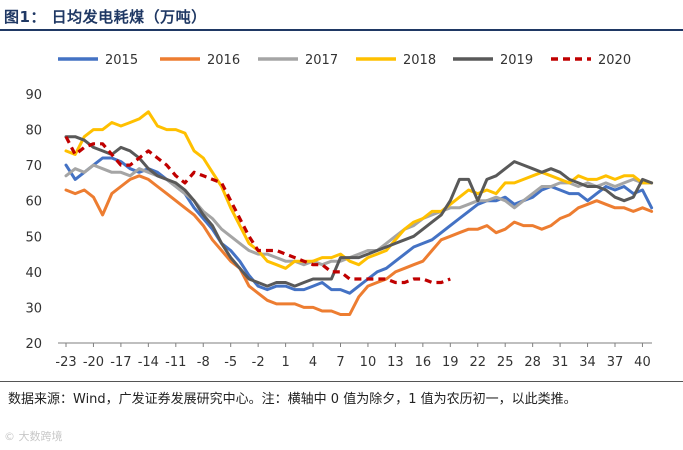 This screenshot has height=450, width=683. What do you see at coordinates (532, 362) in the screenshot?
I see `x-tick-label: 28` at bounding box center [532, 362].